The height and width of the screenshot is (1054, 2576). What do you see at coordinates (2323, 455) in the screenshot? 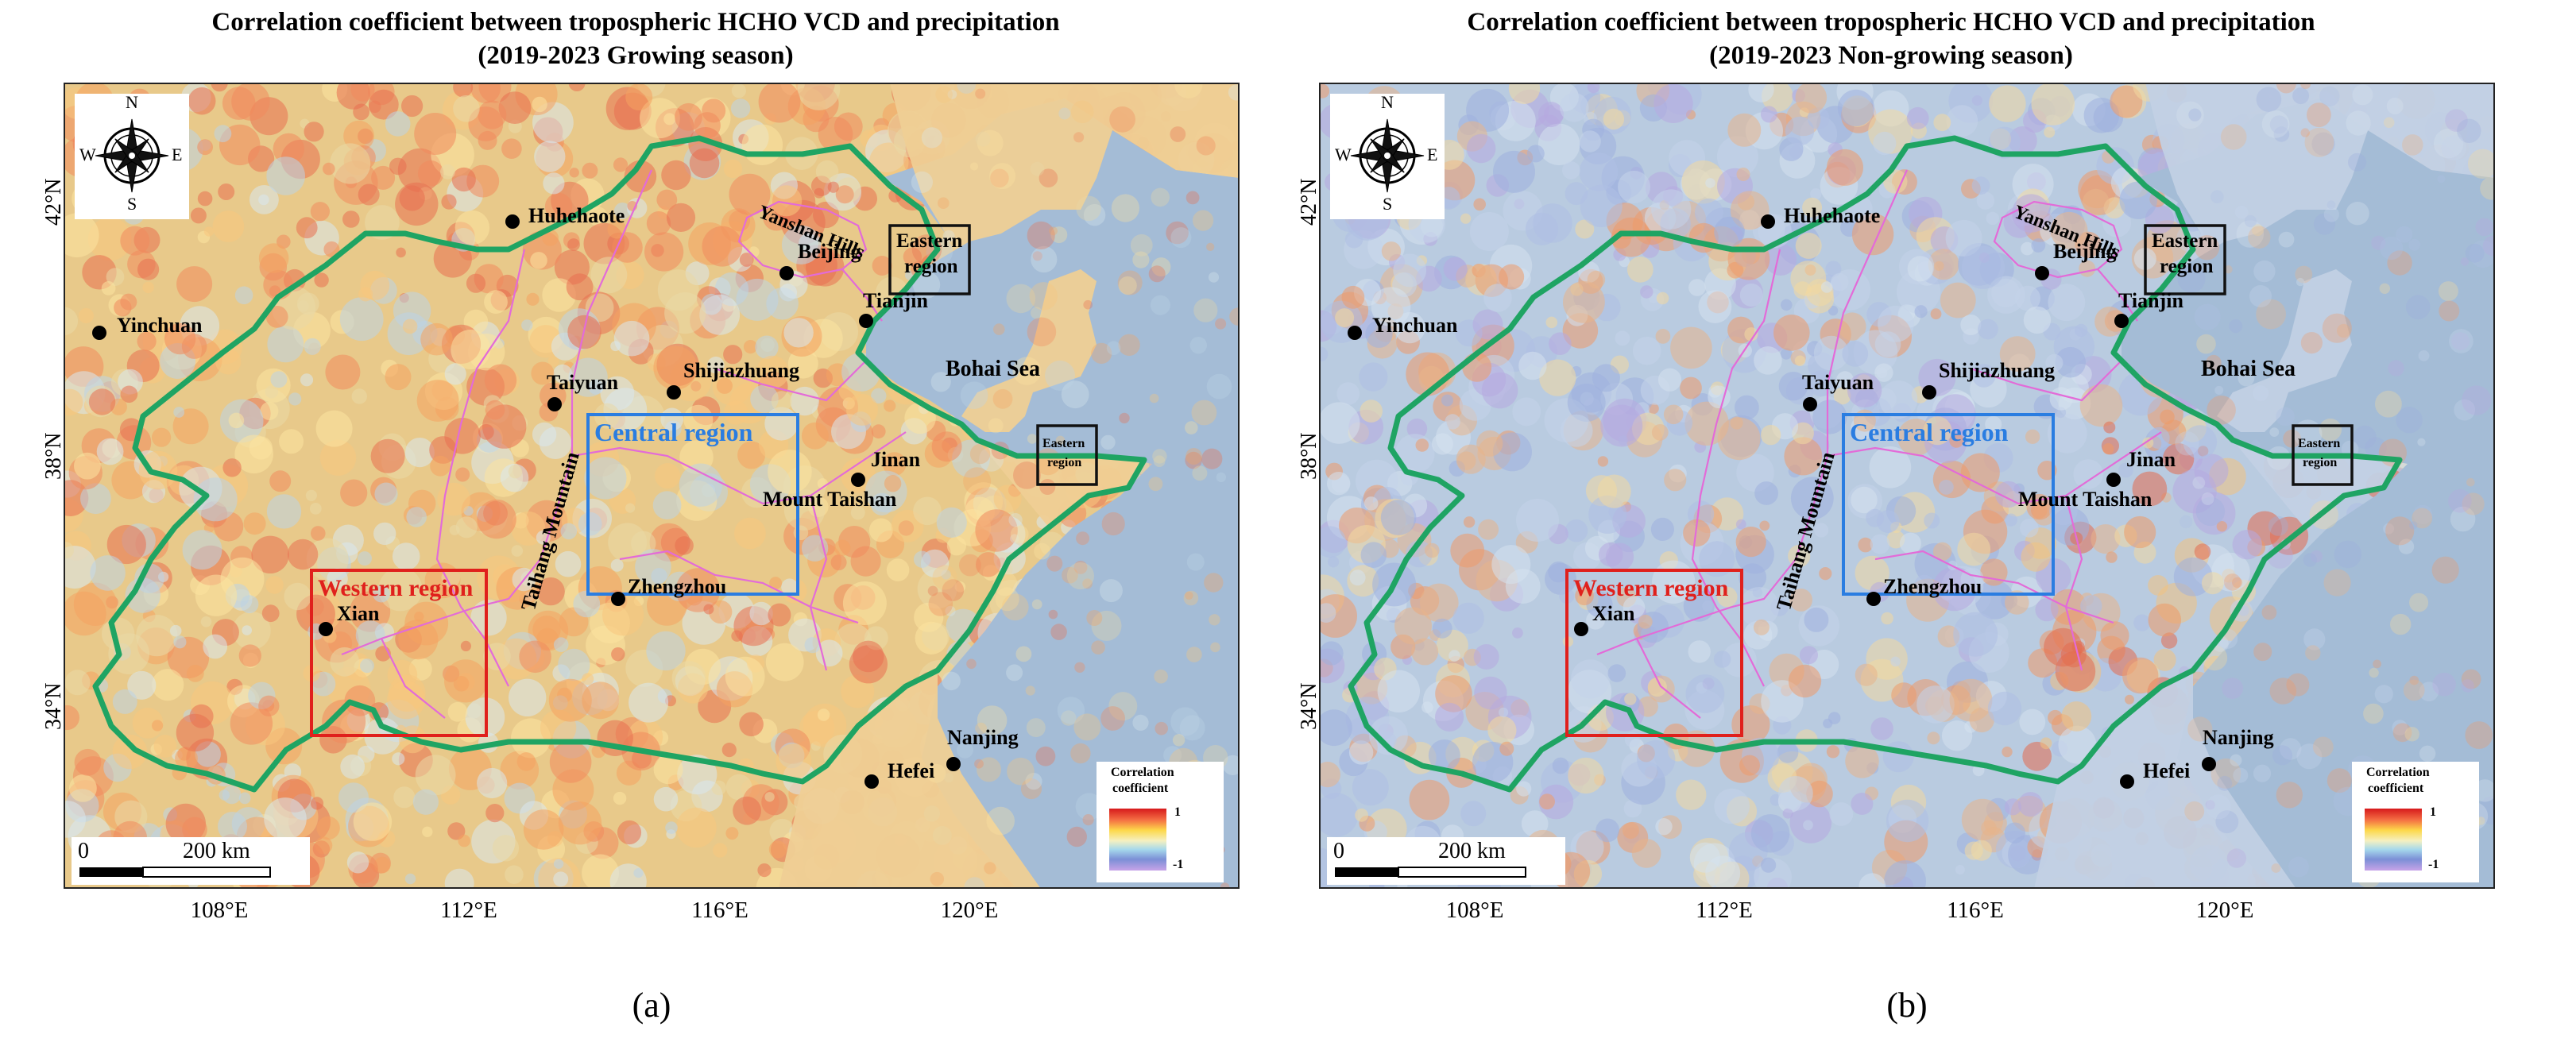
I see `eastern-region-box-shandong` at bounding box center [2323, 455].